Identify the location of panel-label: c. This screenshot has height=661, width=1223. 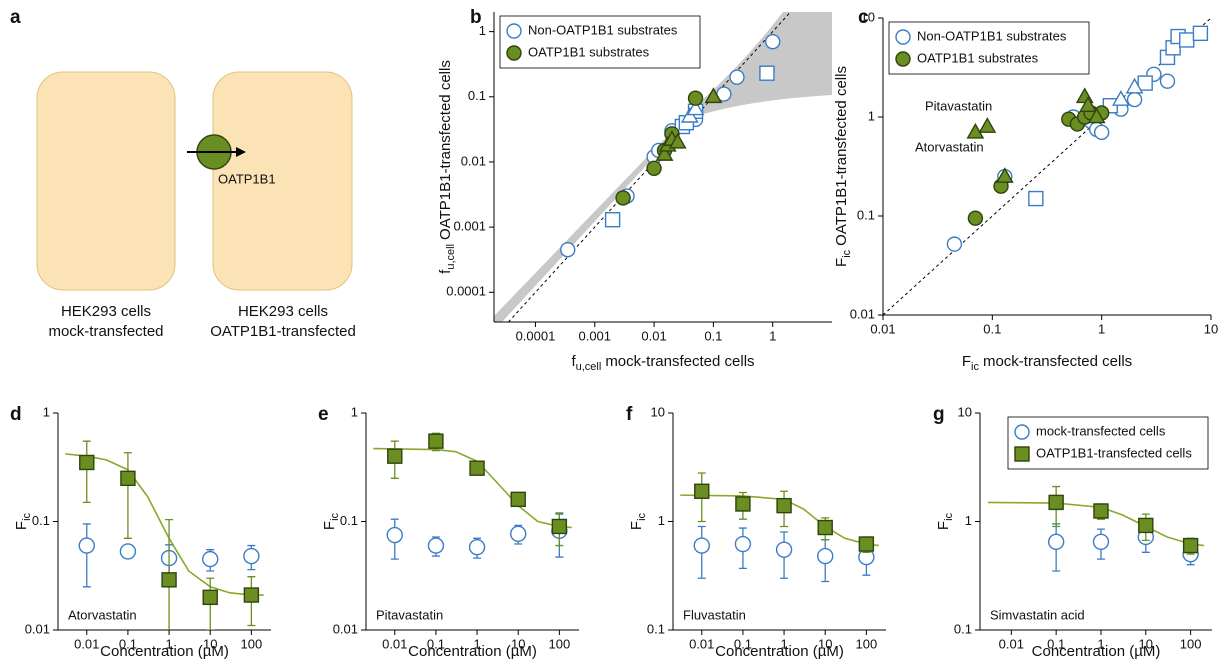
(863, 17).